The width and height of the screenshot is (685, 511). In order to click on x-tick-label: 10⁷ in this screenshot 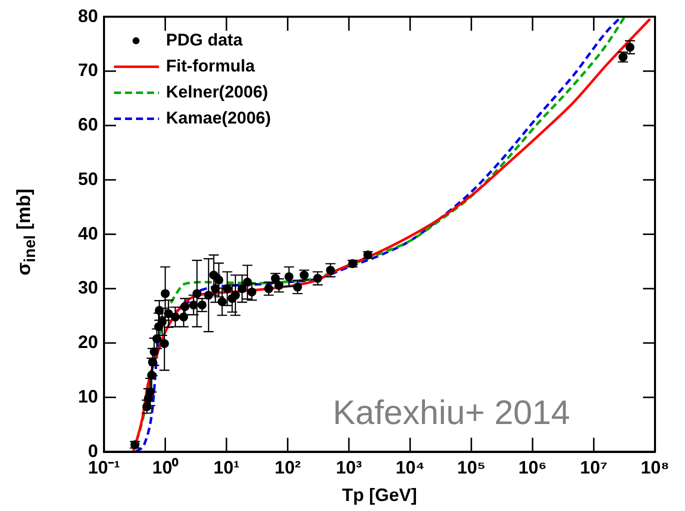, I will do `click(594, 468)`.